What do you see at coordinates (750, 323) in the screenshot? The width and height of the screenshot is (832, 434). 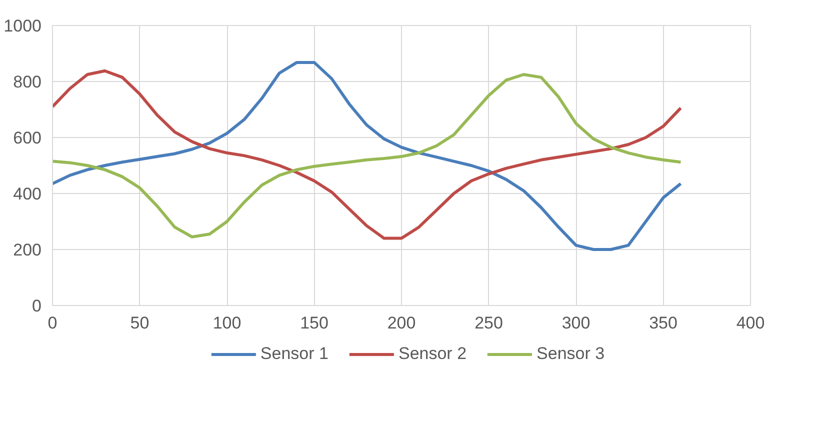 I see `x-tick-label: 400` at bounding box center [750, 323].